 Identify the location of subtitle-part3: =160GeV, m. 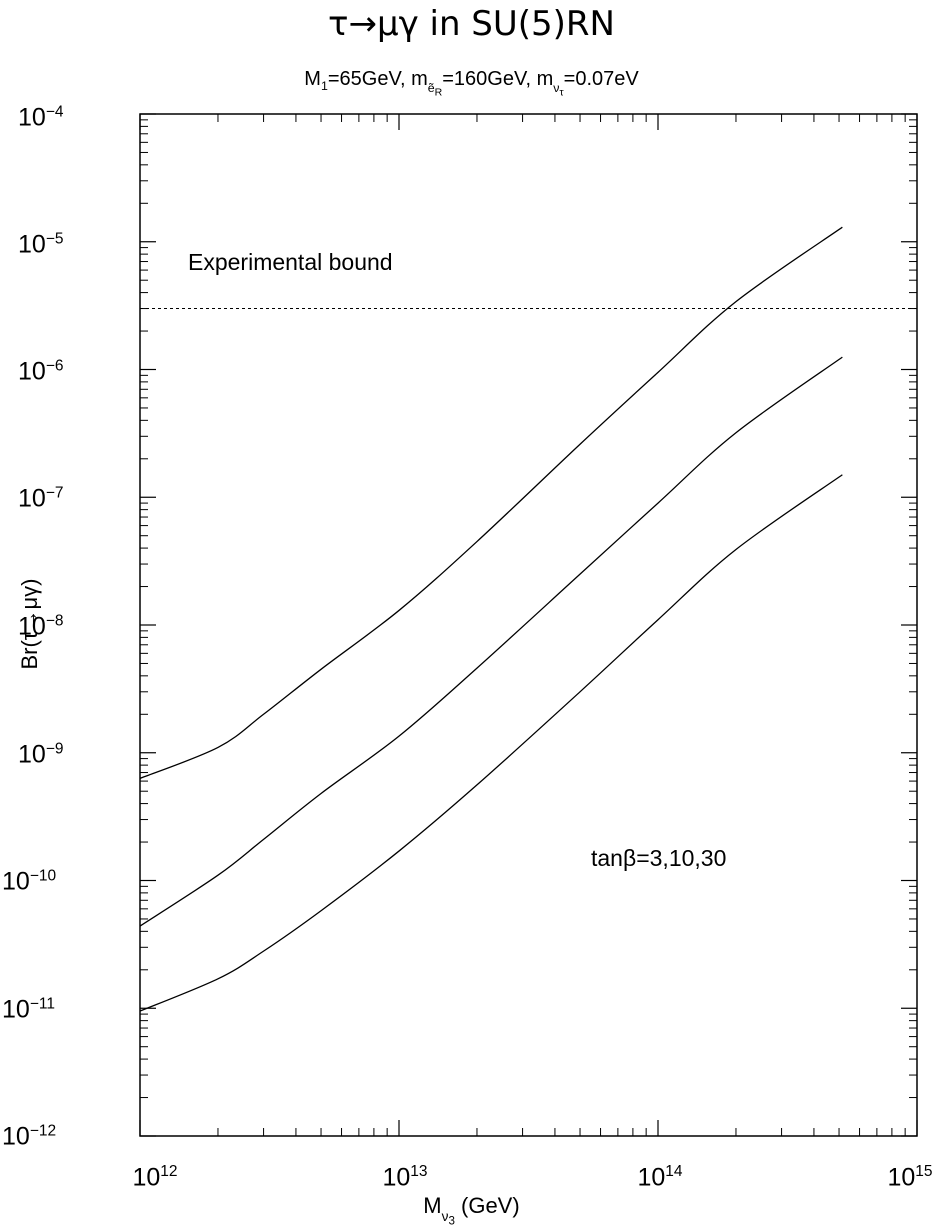
(498, 79).